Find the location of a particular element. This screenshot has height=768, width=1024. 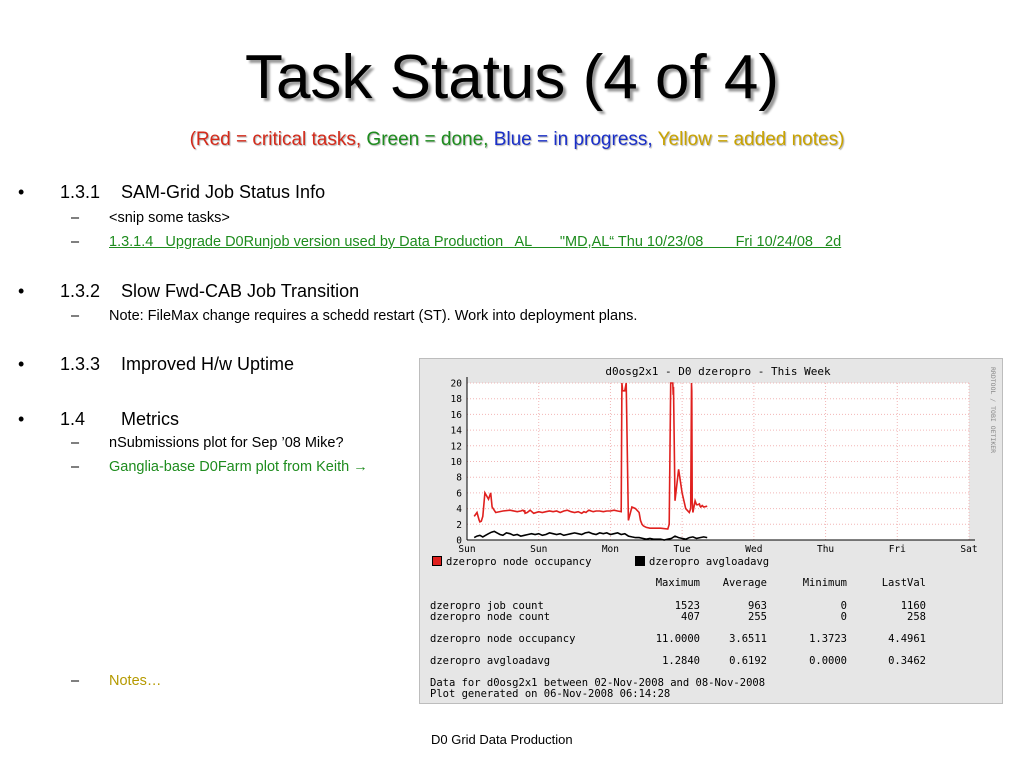

x-tick-label: Wed is located at coordinates (753, 549).